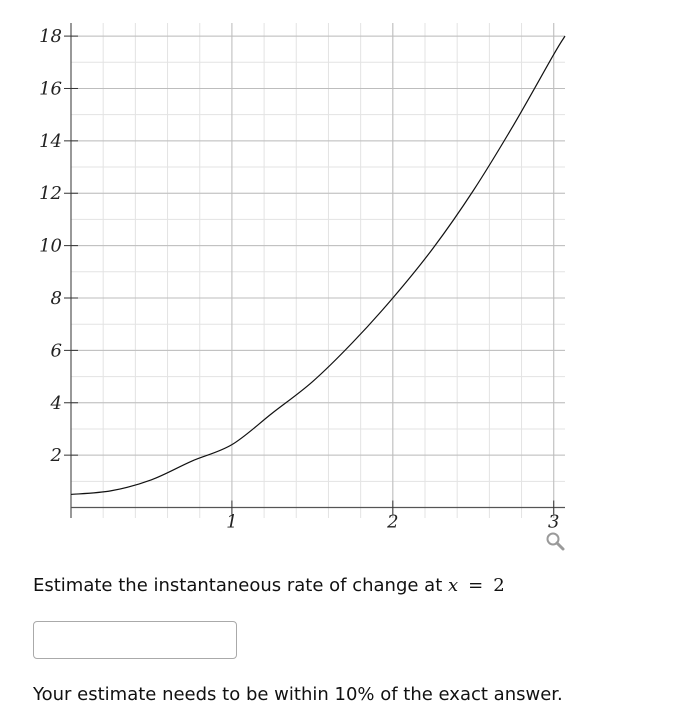 The height and width of the screenshot is (724, 690). What do you see at coordinates (56, 403) in the screenshot?
I see `y-tick-label: 4` at bounding box center [56, 403].